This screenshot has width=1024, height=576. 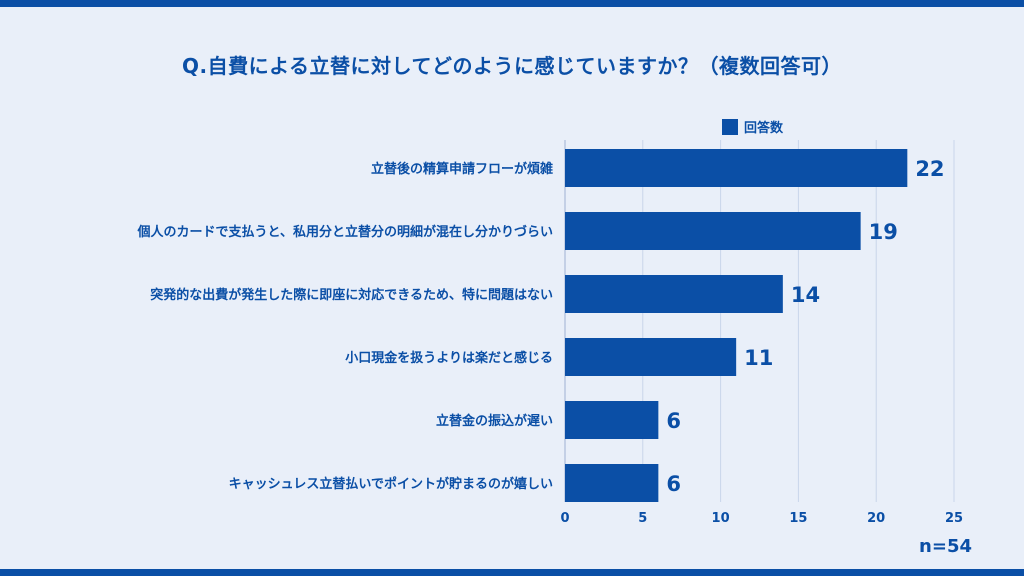 What do you see at coordinates (494, 421) in the screenshot?
I see `category-label: 立替金の振込が遅い` at bounding box center [494, 421].